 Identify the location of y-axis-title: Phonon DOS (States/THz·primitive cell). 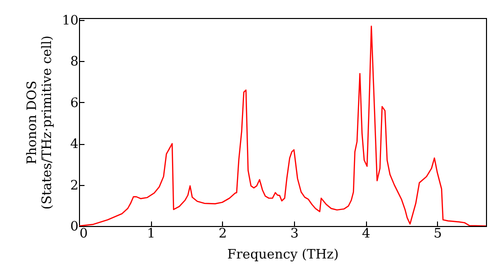
(39, 122).